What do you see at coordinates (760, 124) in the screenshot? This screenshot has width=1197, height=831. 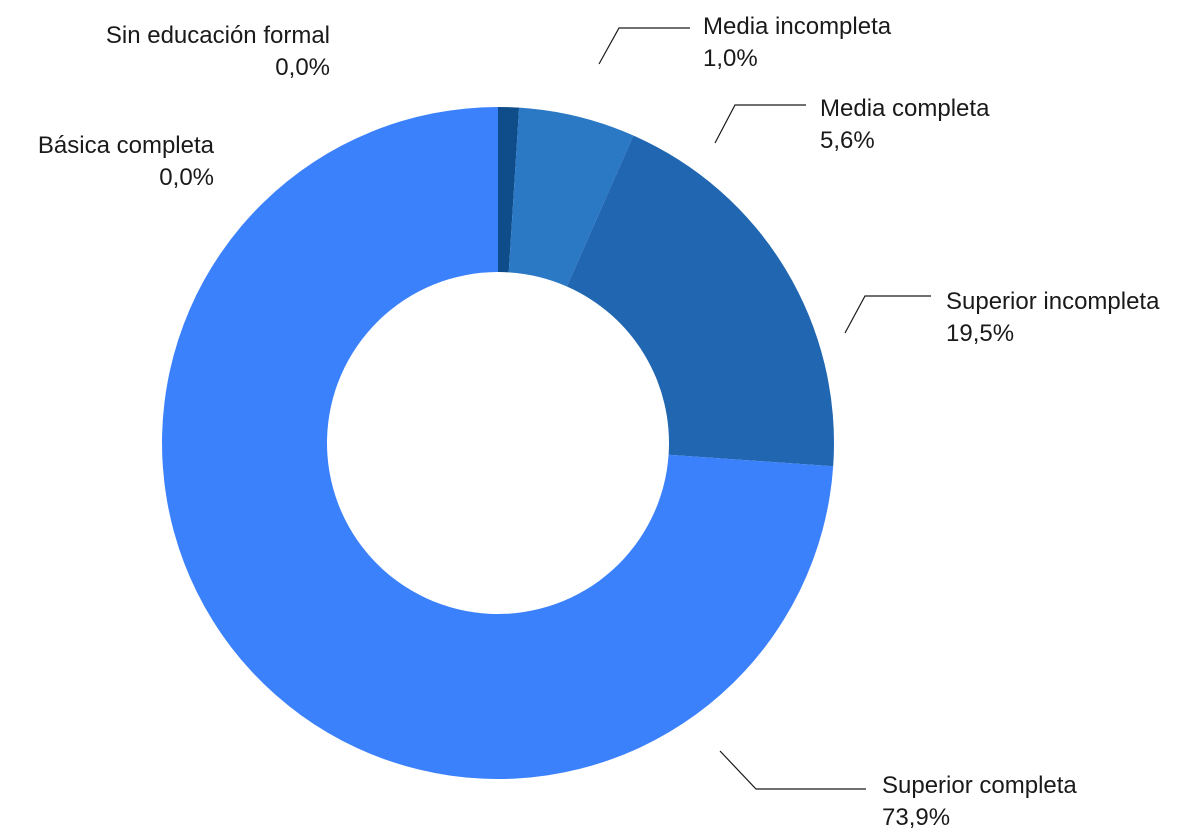 I see `leader-line-media-completa` at bounding box center [760, 124].